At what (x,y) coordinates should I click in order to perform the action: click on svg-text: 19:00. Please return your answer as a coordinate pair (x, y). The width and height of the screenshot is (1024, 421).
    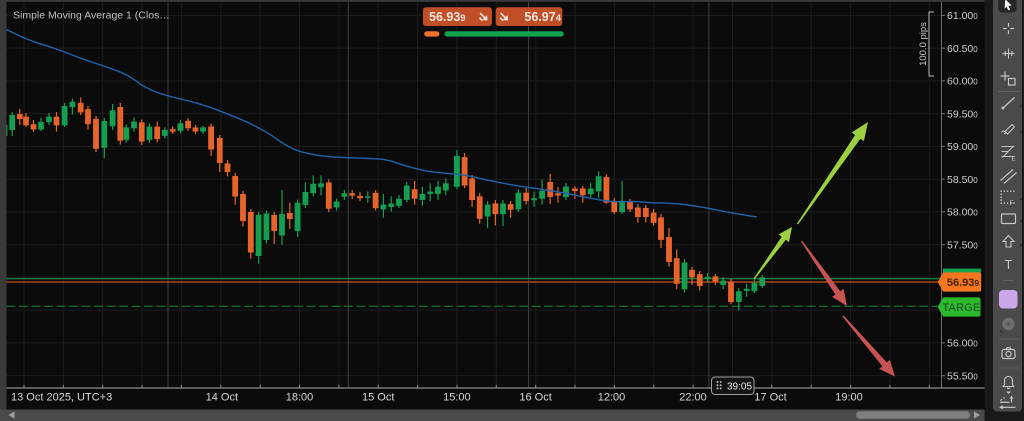
    Looking at the image, I should click on (849, 398).